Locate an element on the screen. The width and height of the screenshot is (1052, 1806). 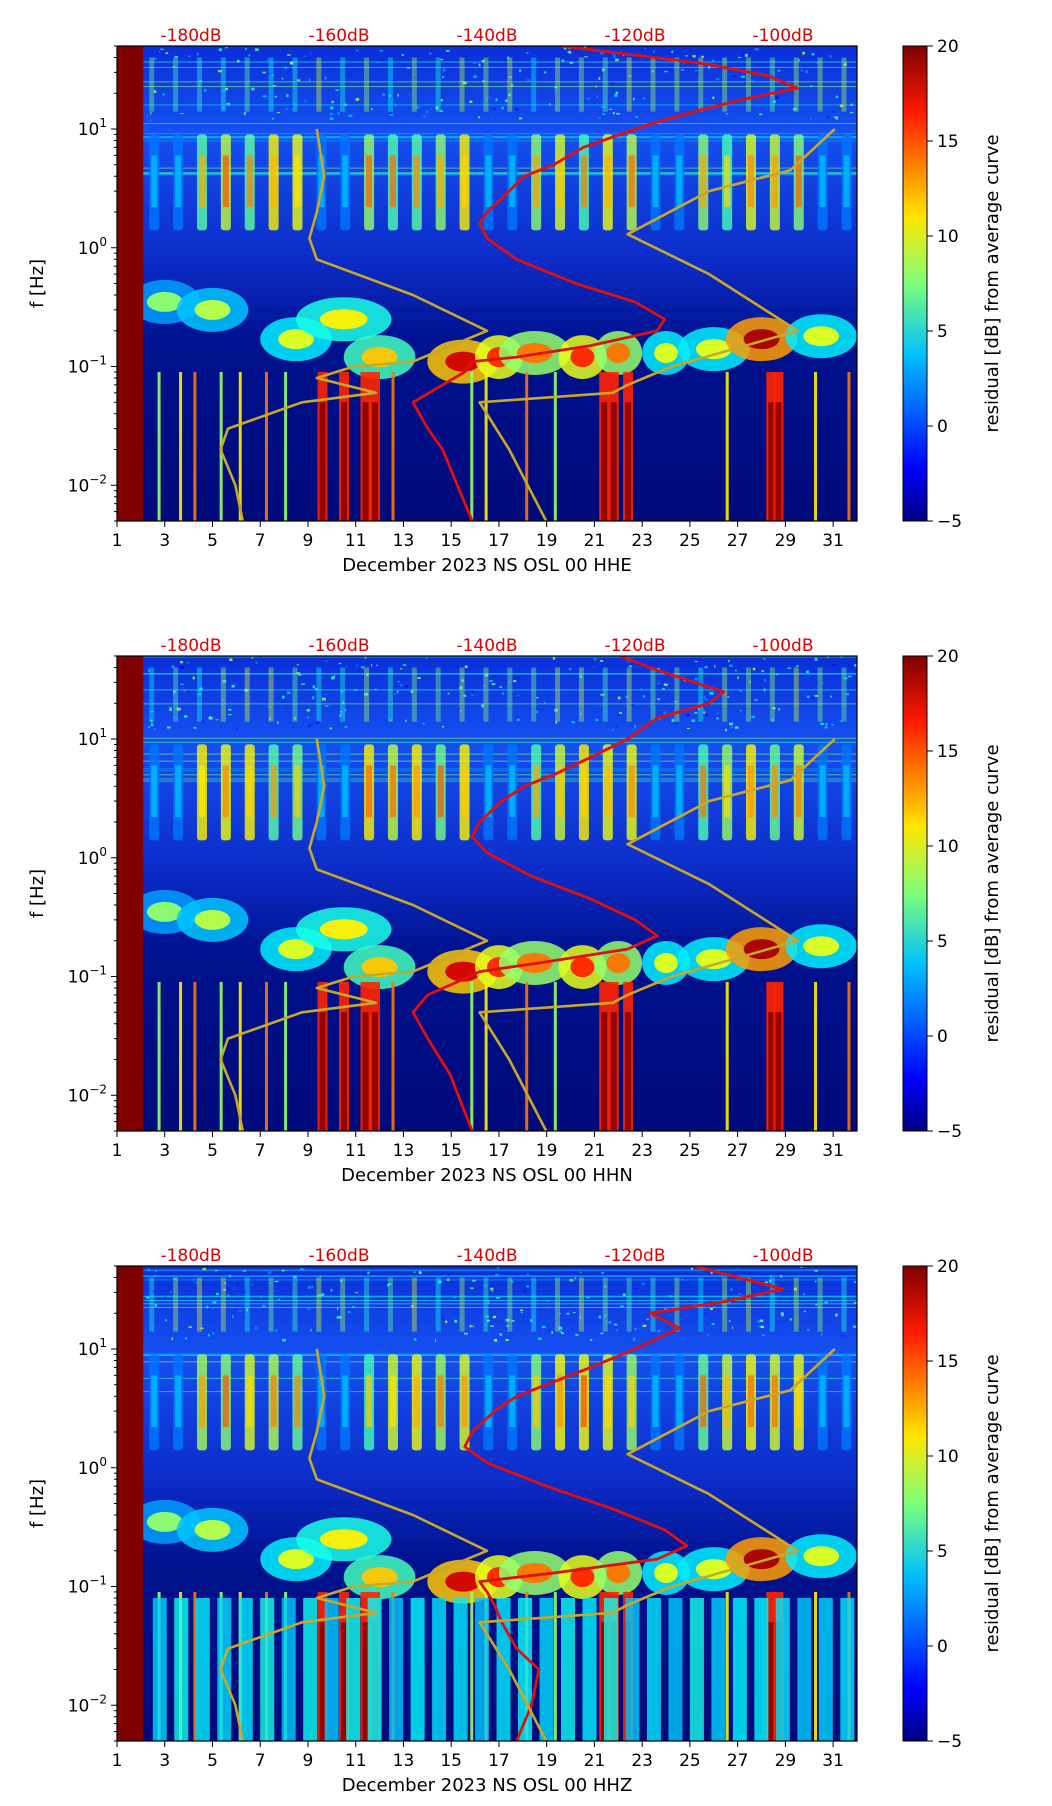
y-tick-label: 10−1 is located at coordinates (87, 366).